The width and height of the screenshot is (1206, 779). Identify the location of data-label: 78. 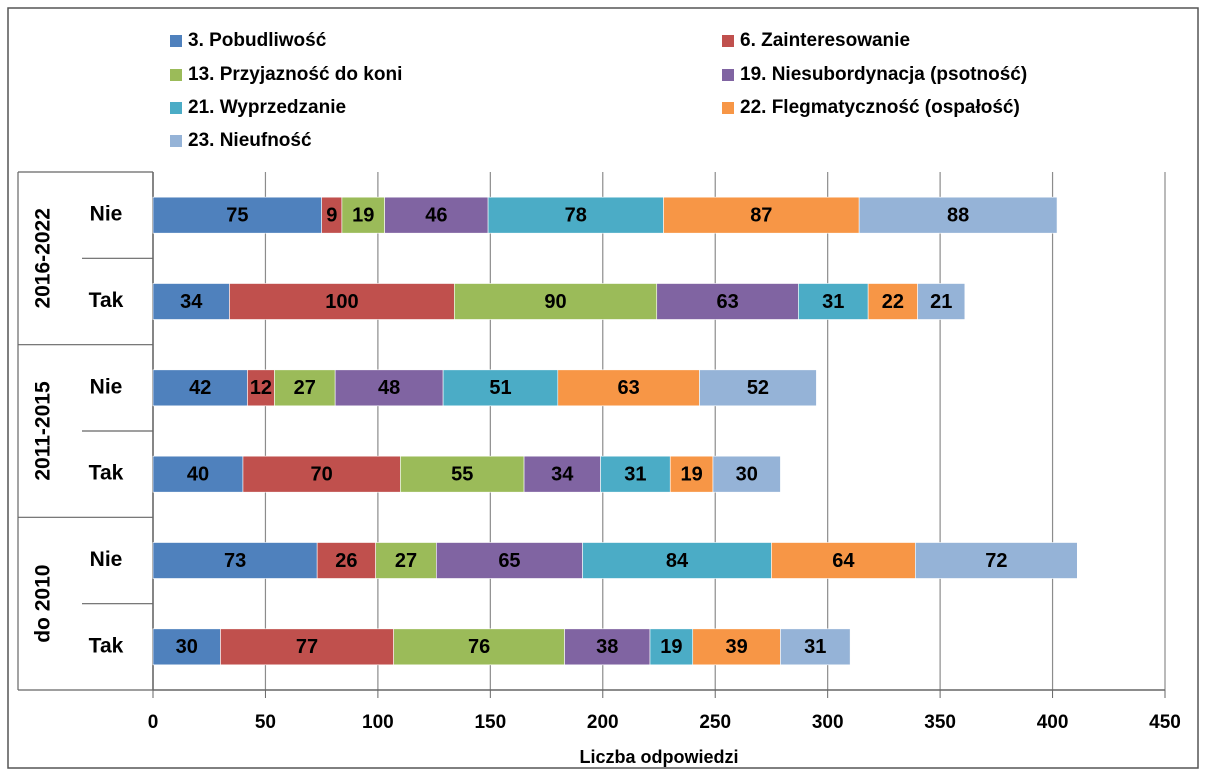
(576, 215).